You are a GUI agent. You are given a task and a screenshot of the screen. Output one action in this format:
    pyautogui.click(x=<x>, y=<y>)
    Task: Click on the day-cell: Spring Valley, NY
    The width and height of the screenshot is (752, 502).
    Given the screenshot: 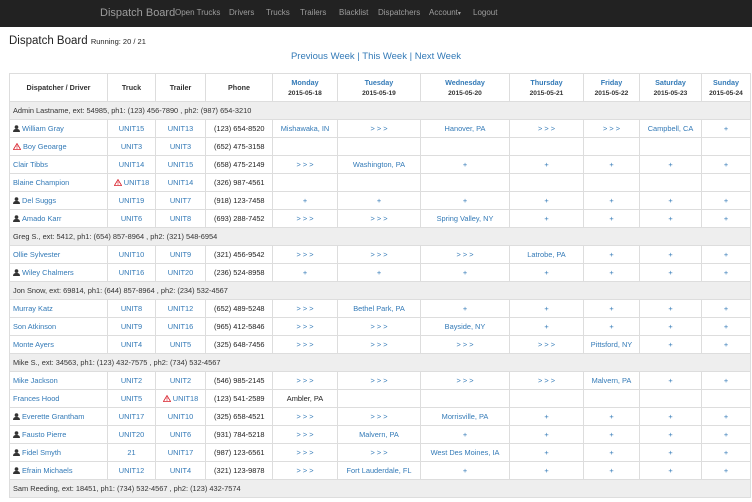 What is the action you would take?
    pyautogui.click(x=465, y=218)
    